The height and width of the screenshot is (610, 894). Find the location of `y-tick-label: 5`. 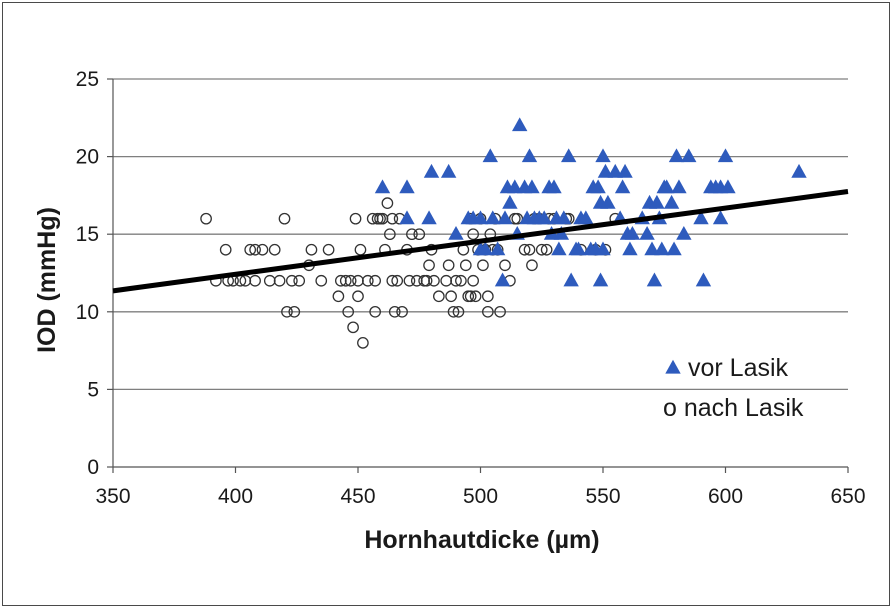

y-tick-label: 5 is located at coordinates (93, 389).